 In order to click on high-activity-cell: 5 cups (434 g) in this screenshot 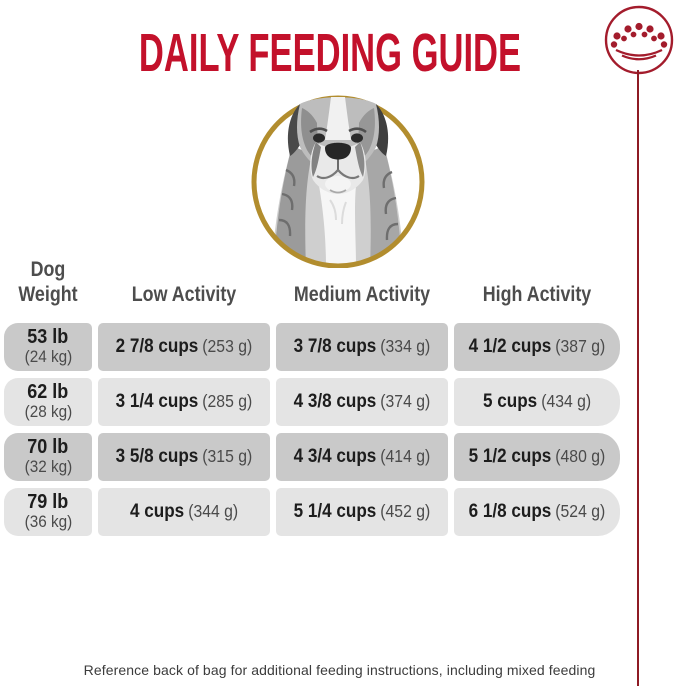, I will do `click(537, 401)`.